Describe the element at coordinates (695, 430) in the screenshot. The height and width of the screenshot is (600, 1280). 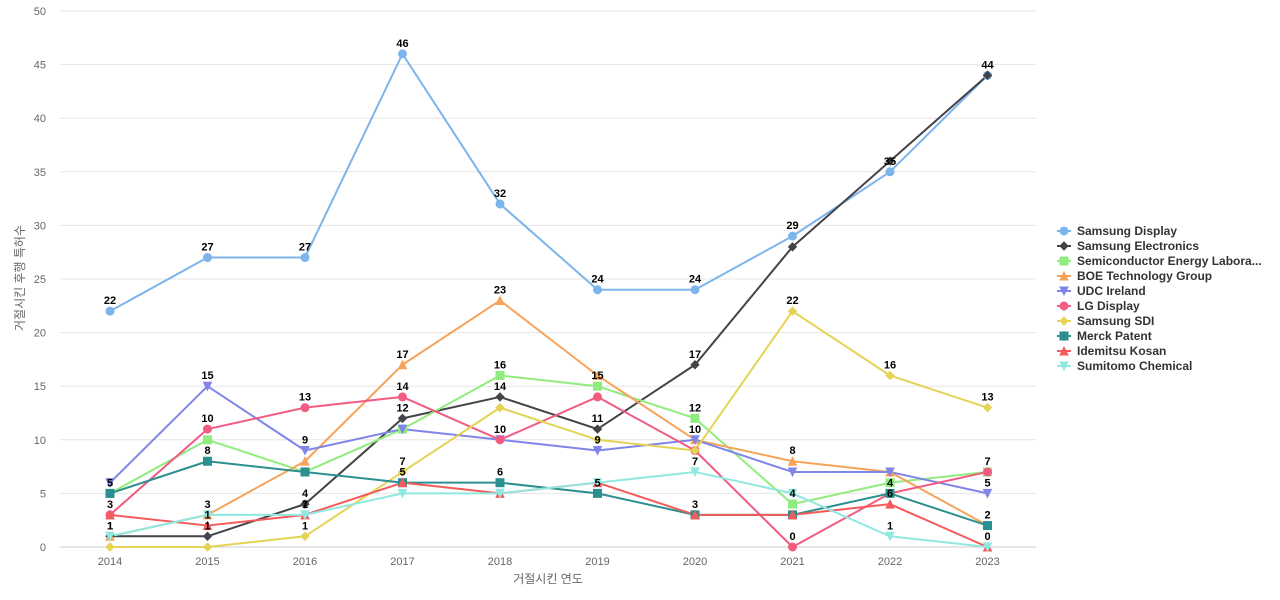
I see `data-label: 10` at that location.